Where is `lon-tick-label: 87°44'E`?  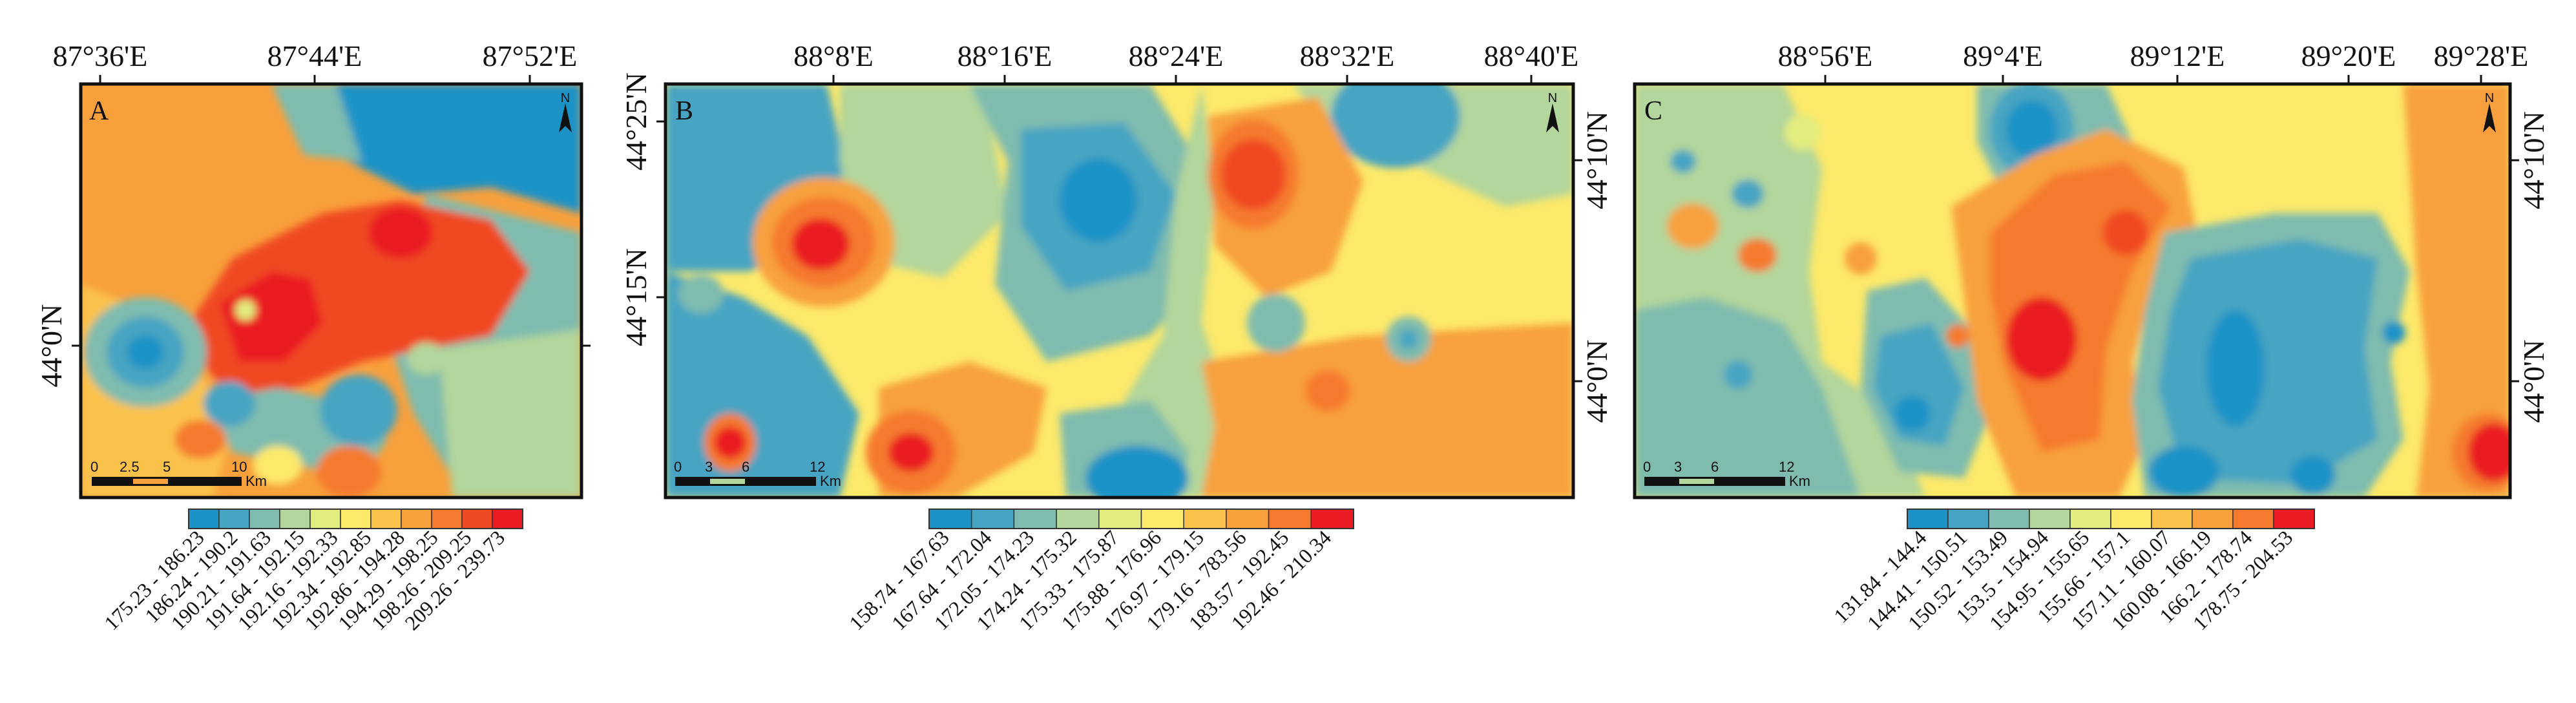
lon-tick-label: 87°44'E is located at coordinates (314, 55).